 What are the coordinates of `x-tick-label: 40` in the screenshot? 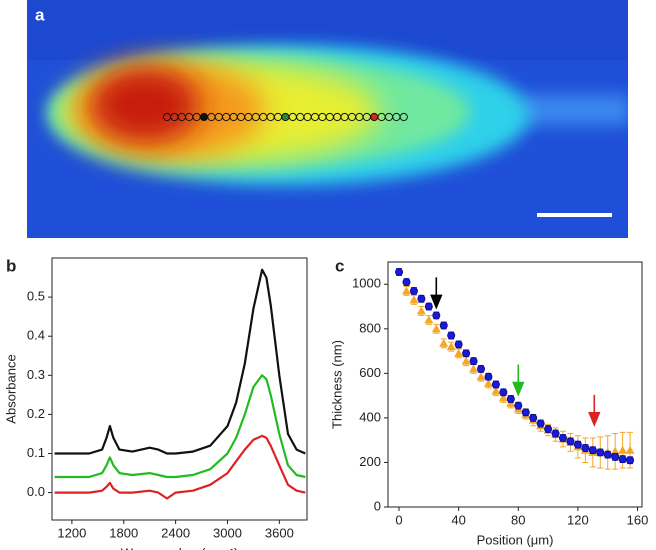 It's located at (458, 519).